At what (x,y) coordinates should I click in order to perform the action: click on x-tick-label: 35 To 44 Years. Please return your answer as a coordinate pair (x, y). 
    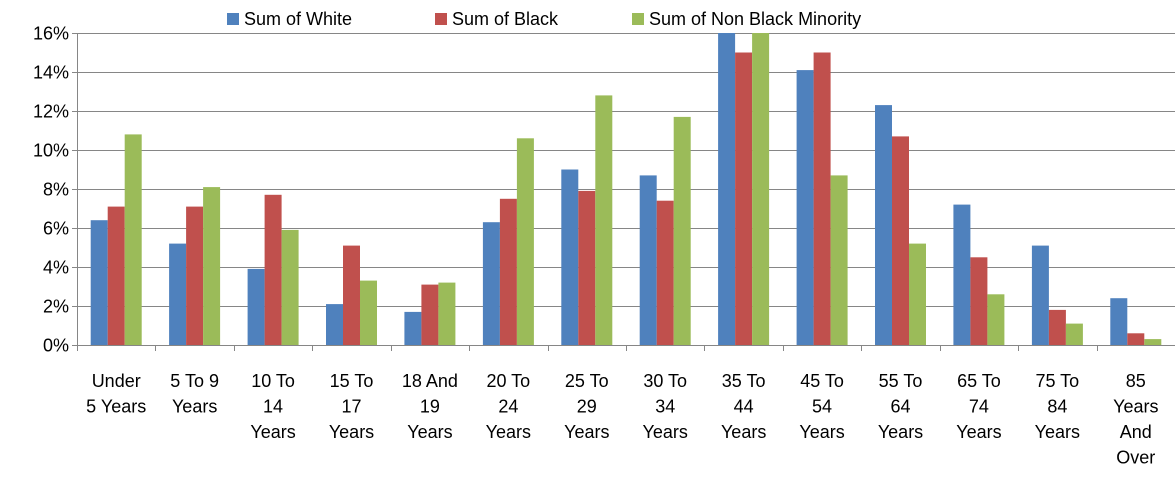
    Looking at the image, I should click on (743, 406).